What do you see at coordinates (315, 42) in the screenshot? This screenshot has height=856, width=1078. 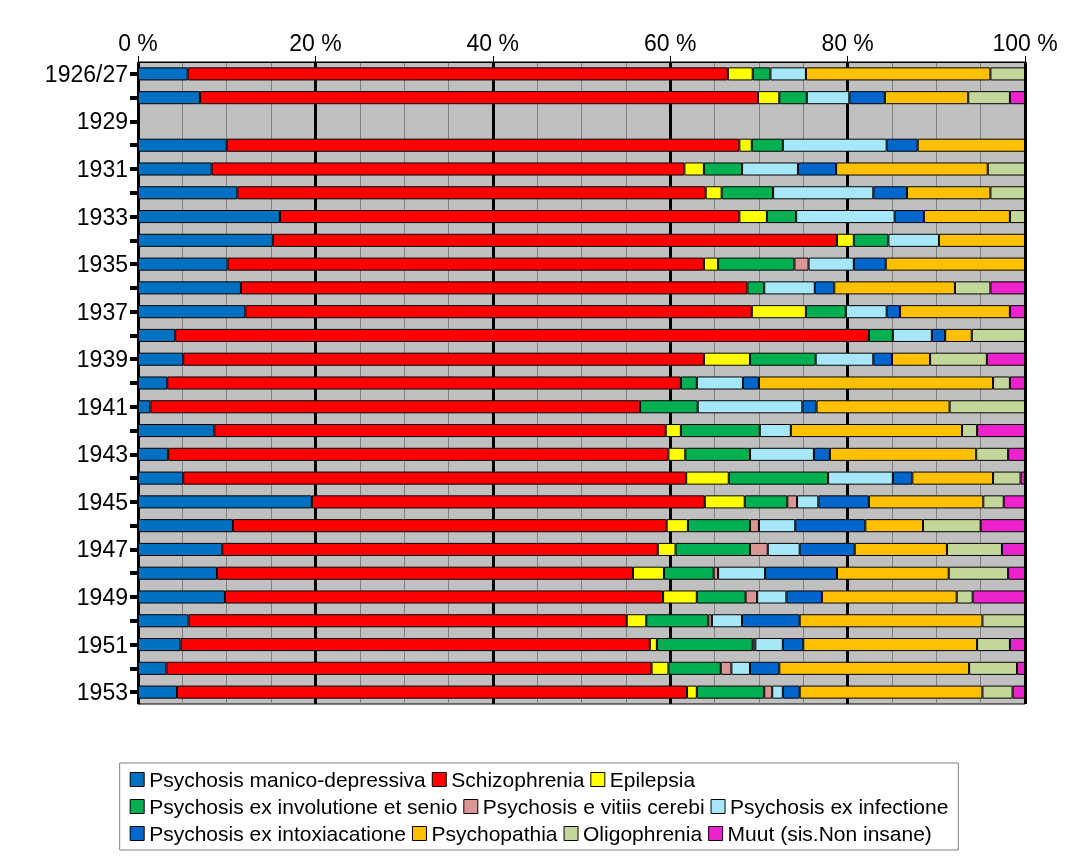 I see `x-tick-label: 20 %` at bounding box center [315, 42].